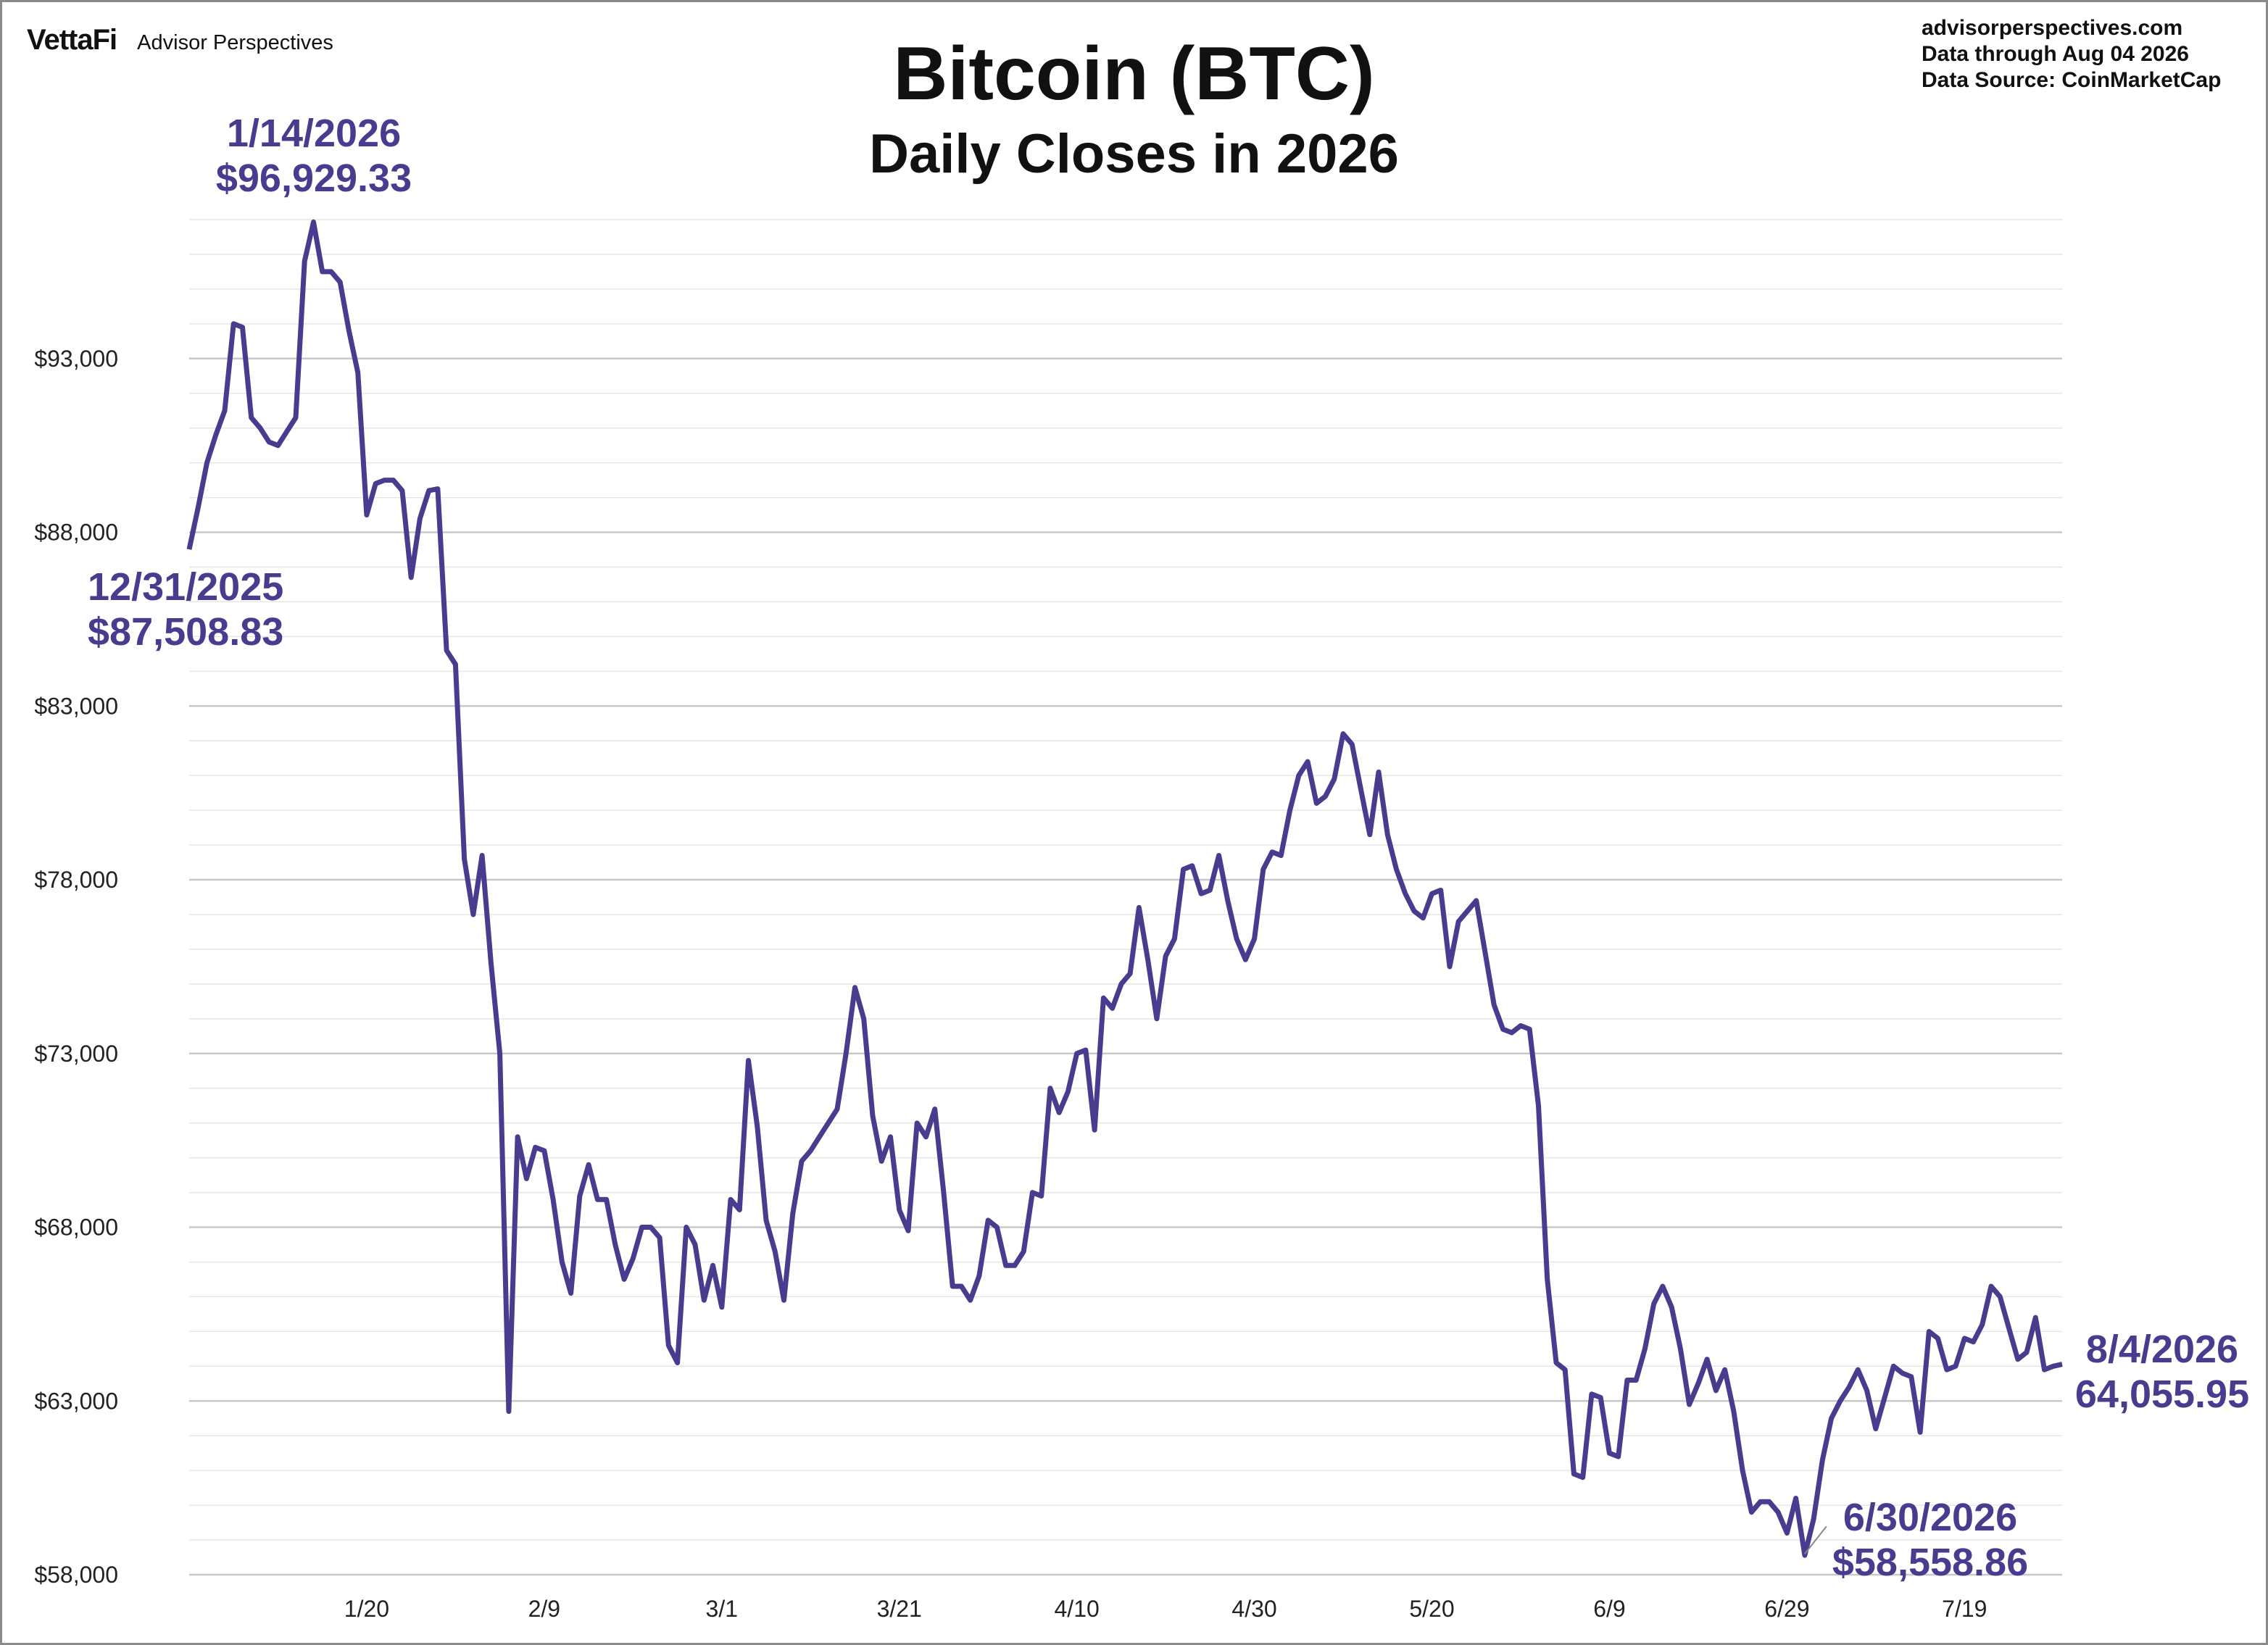  I want to click on x-tick-label: 4/30, so click(1253, 1609).